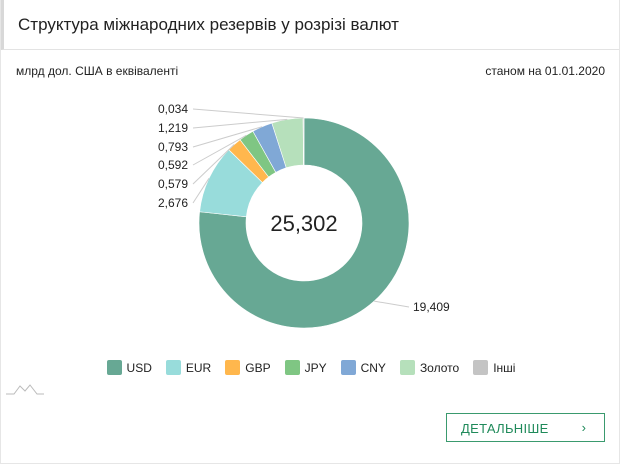  I want to click on date-label: станом на 01.01.2020, so click(545, 71).